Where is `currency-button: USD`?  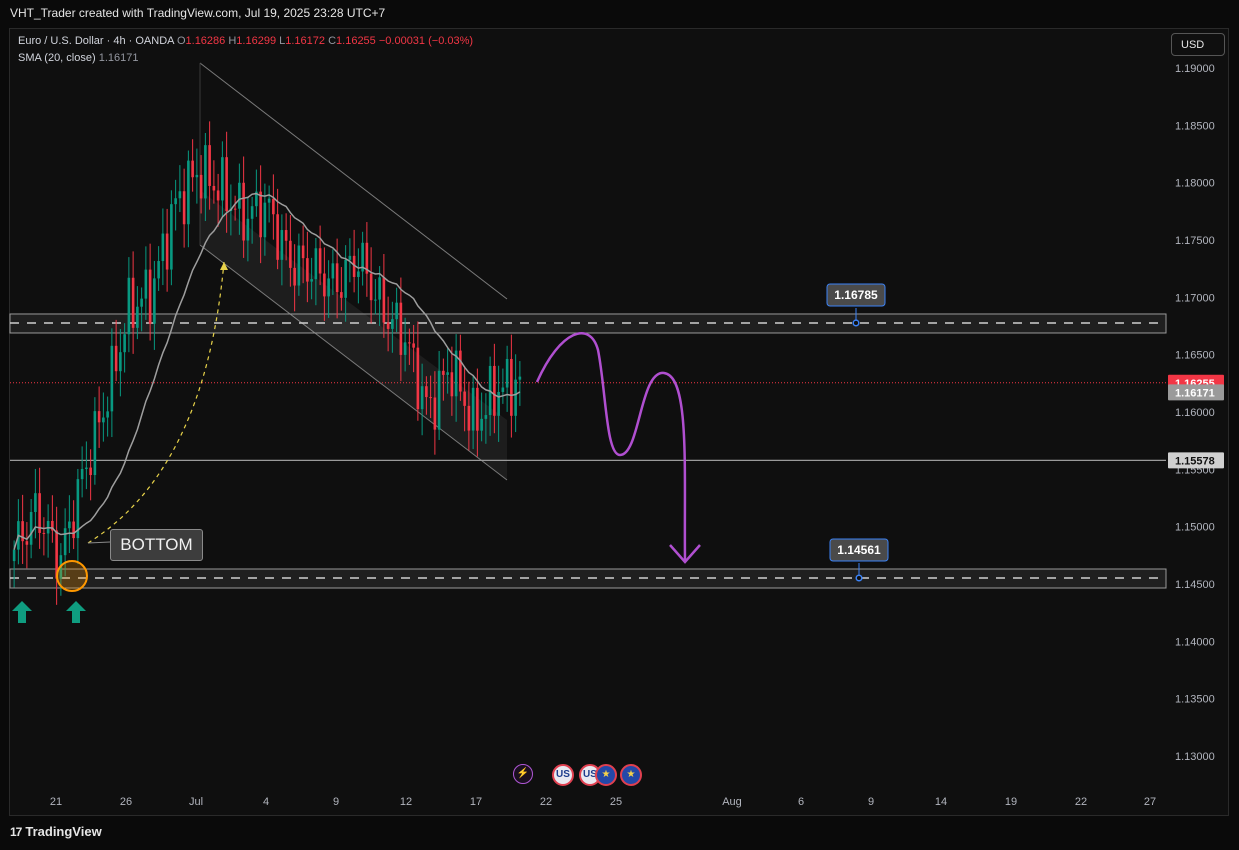 currency-button: USD is located at coordinates (1198, 44).